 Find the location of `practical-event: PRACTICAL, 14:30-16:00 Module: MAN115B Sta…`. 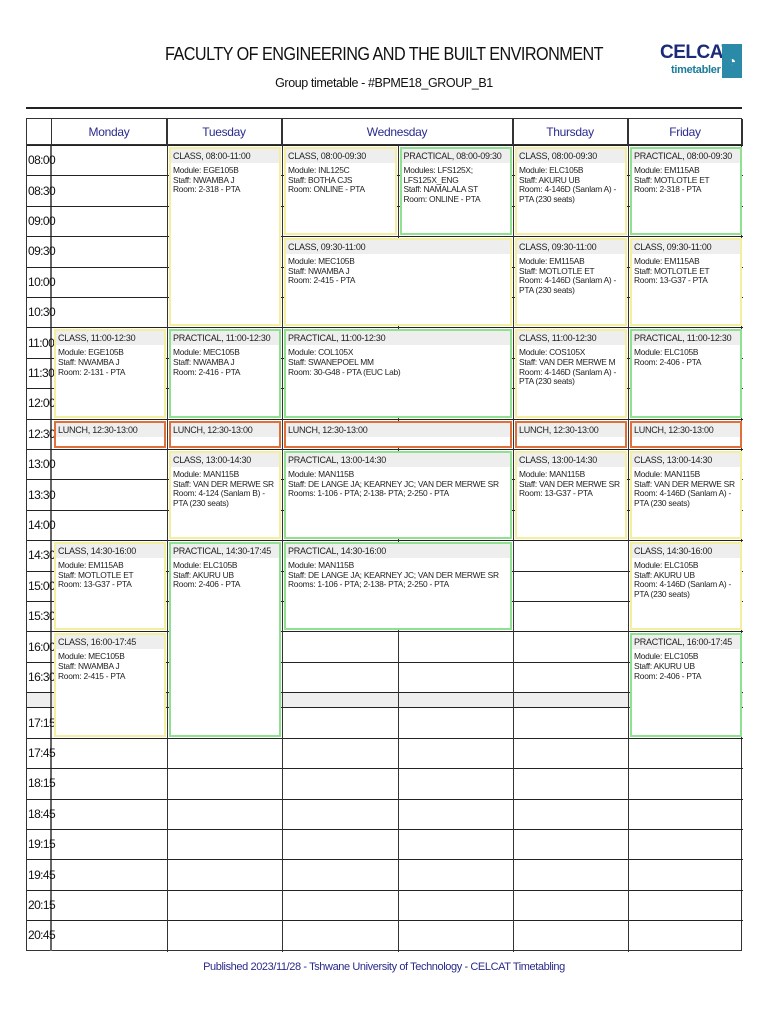

practical-event: PRACTICAL, 14:30-16:00 Module: MAN115B Sta… is located at coordinates (398, 586).